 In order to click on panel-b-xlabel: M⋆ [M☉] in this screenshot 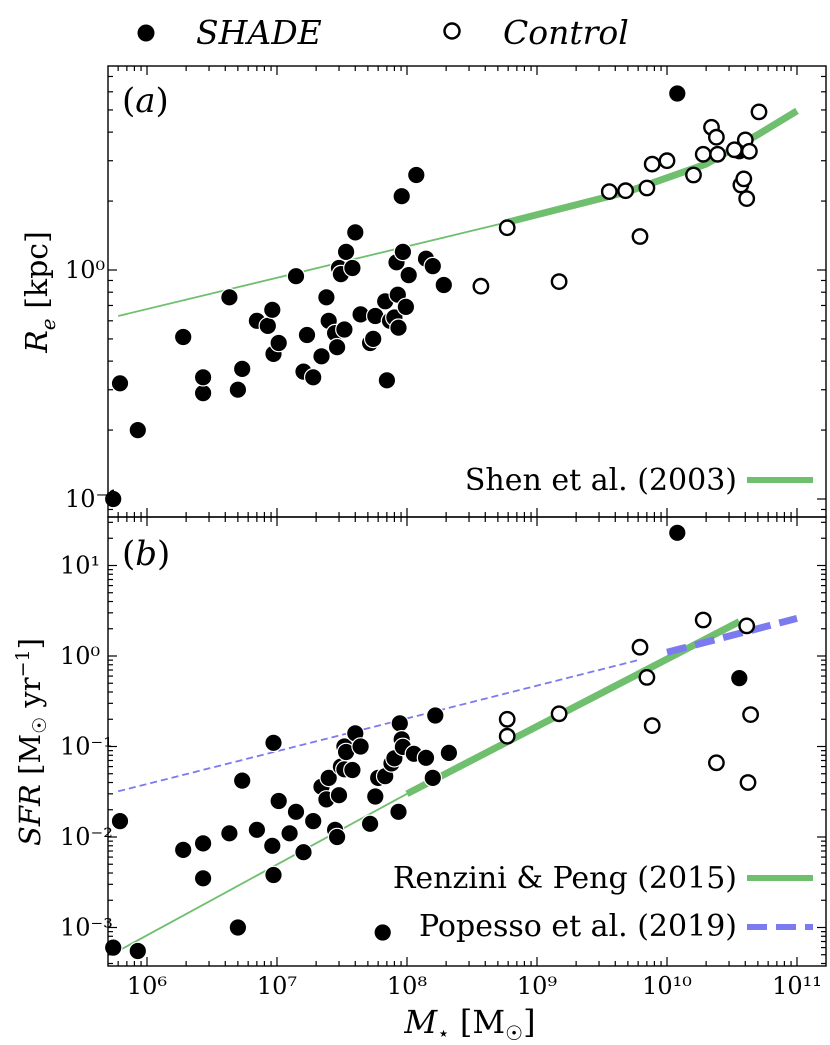, I will do `click(469, 1024)`.